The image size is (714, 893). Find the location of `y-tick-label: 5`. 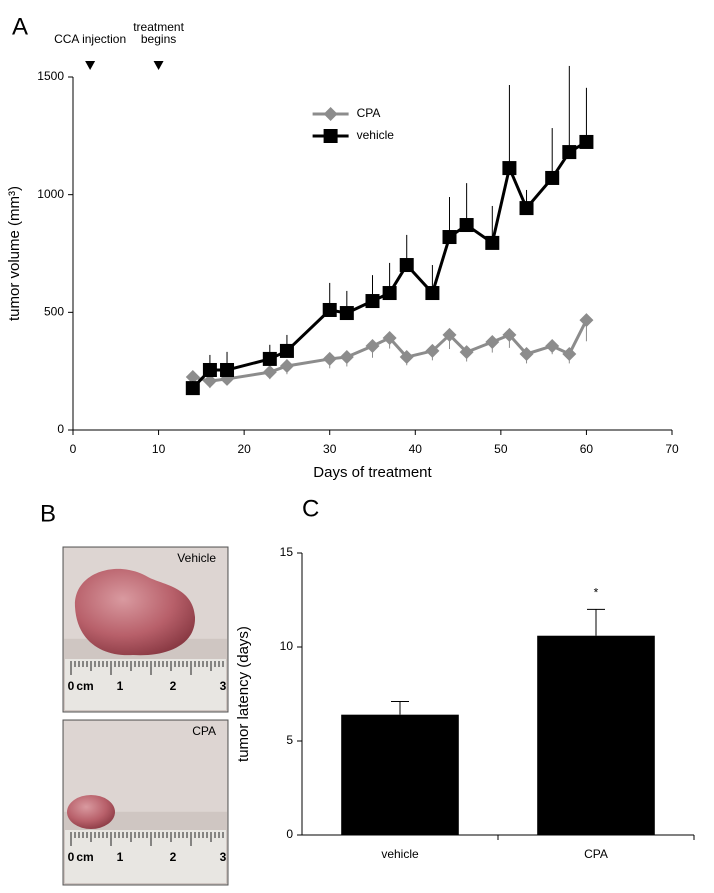

y-tick-label: 5 is located at coordinates (289, 740).